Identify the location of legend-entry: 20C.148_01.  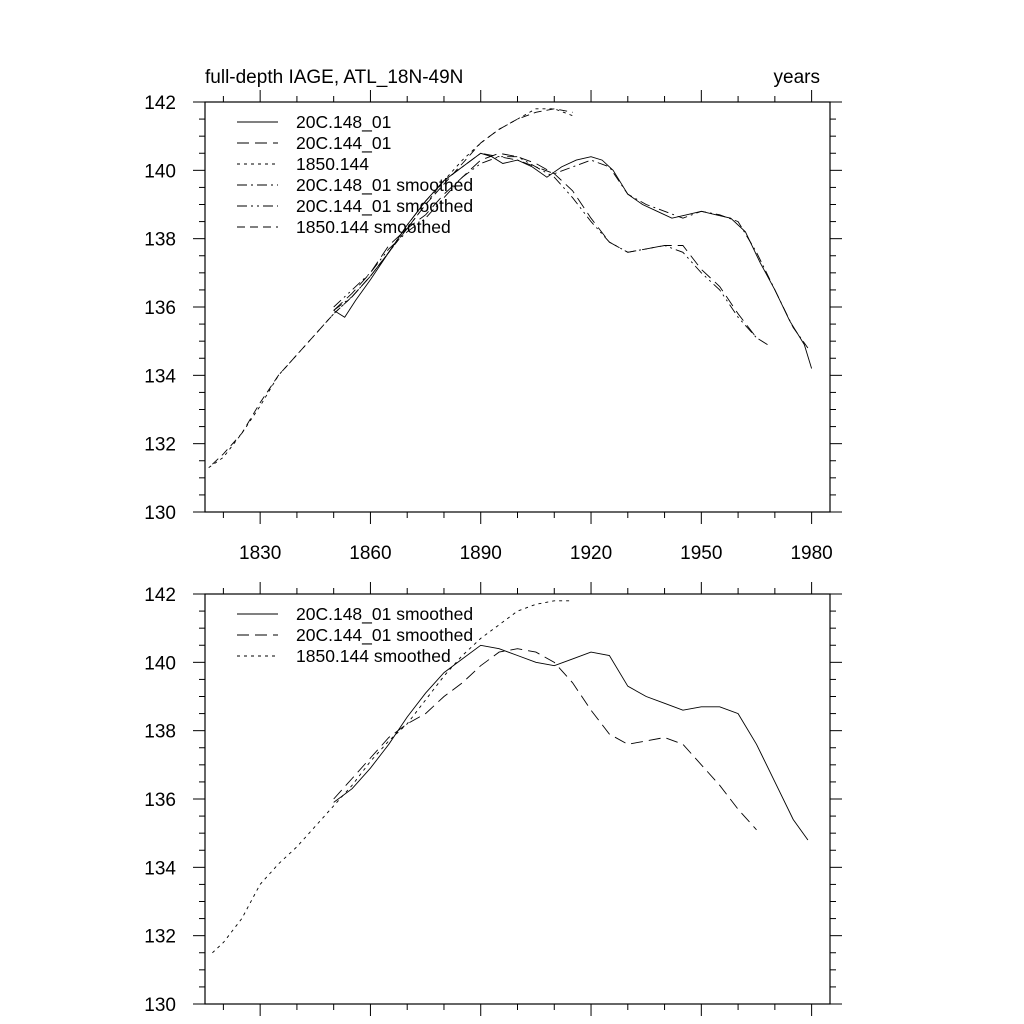
(343, 122).